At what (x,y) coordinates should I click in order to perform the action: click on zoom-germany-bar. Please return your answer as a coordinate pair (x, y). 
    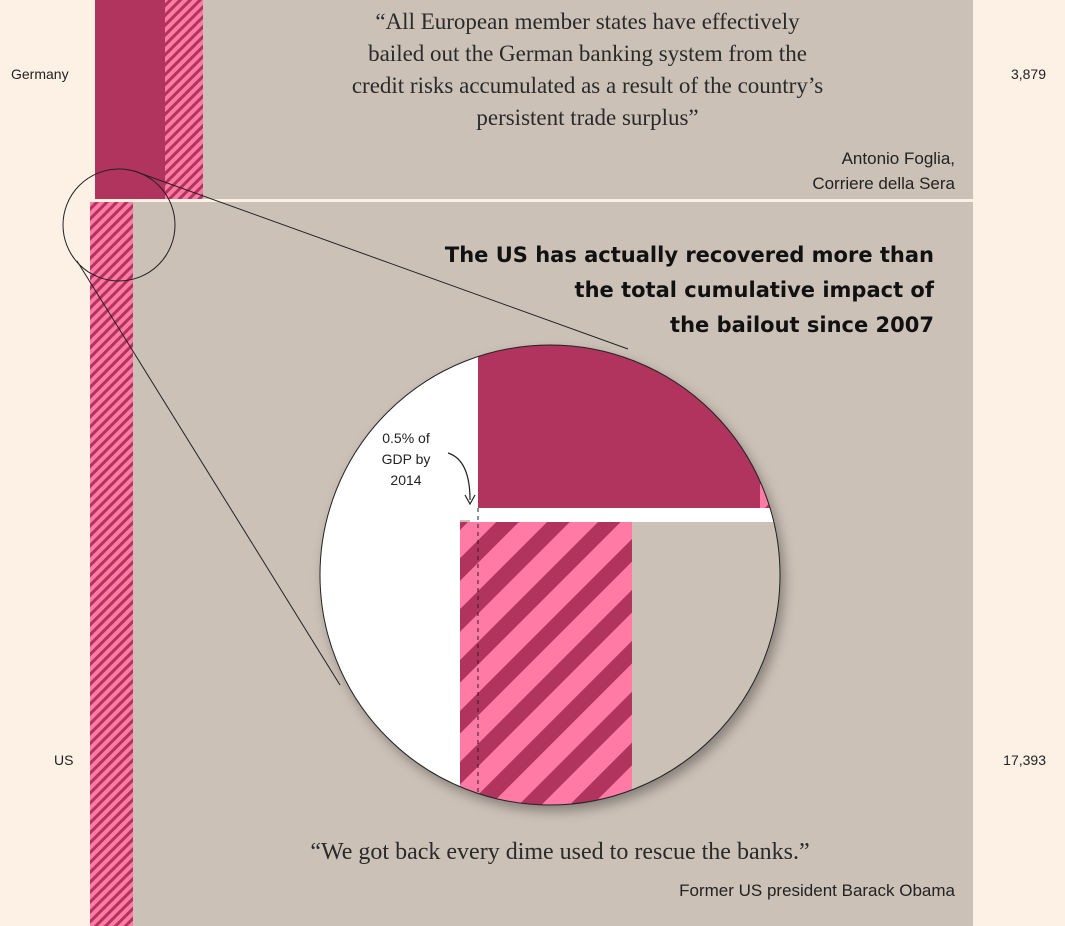
    Looking at the image, I should click on (628, 426).